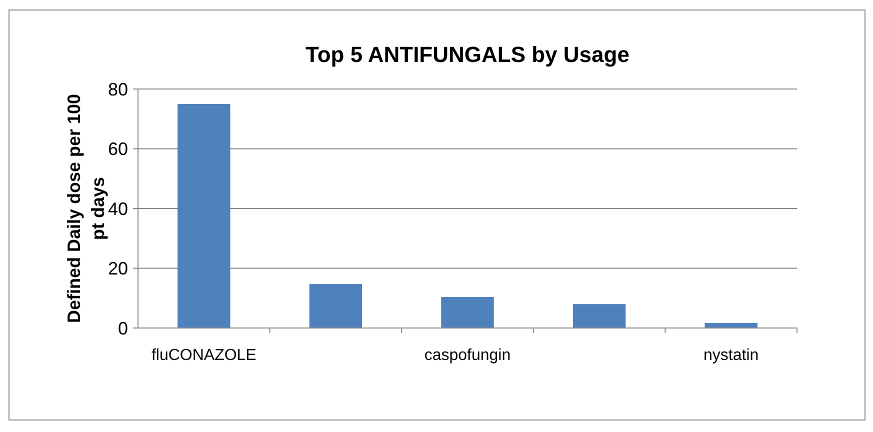  What do you see at coordinates (123, 328) in the screenshot?
I see `y-tick-label: 0` at bounding box center [123, 328].